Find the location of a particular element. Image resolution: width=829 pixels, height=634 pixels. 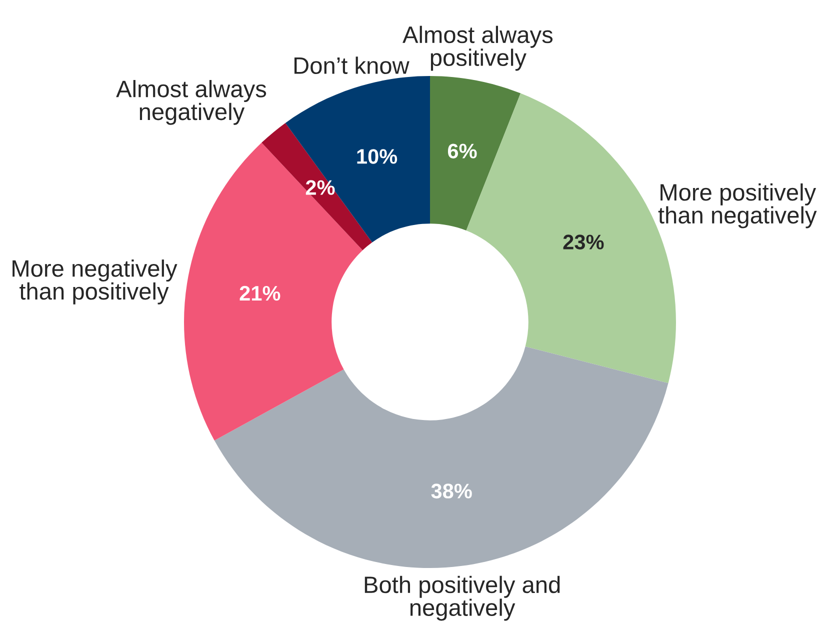

data-label: 38% is located at coordinates (451, 491).